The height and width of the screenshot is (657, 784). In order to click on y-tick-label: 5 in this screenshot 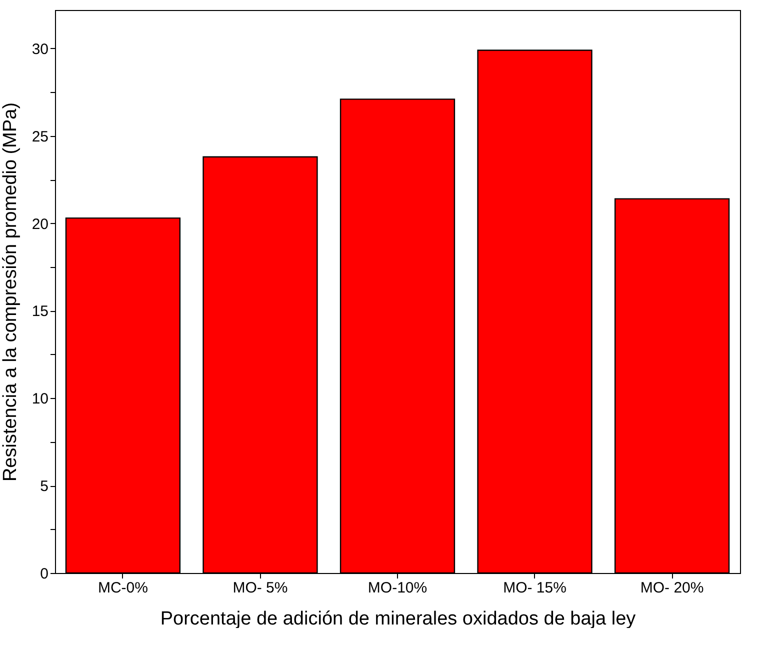, I will do `click(44, 487)`.